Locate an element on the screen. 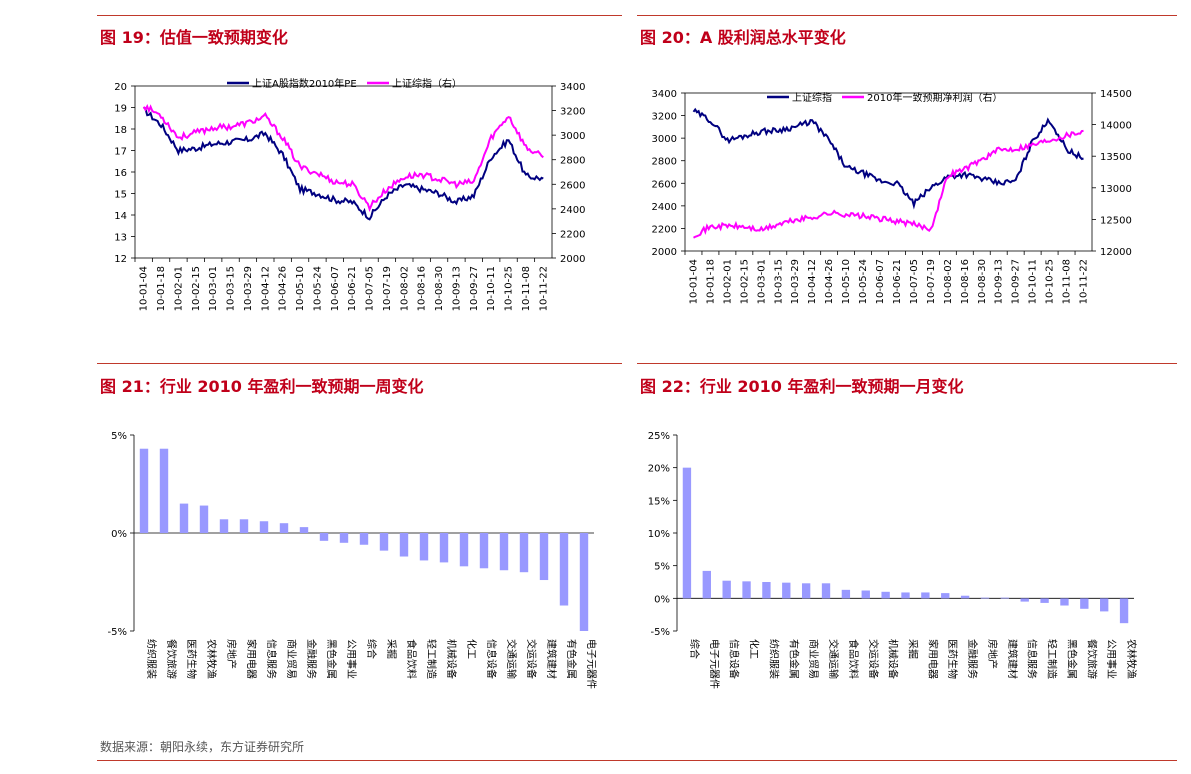 This screenshot has height=774, width=1191. y-left-tick-label: 17 is located at coordinates (120, 152).